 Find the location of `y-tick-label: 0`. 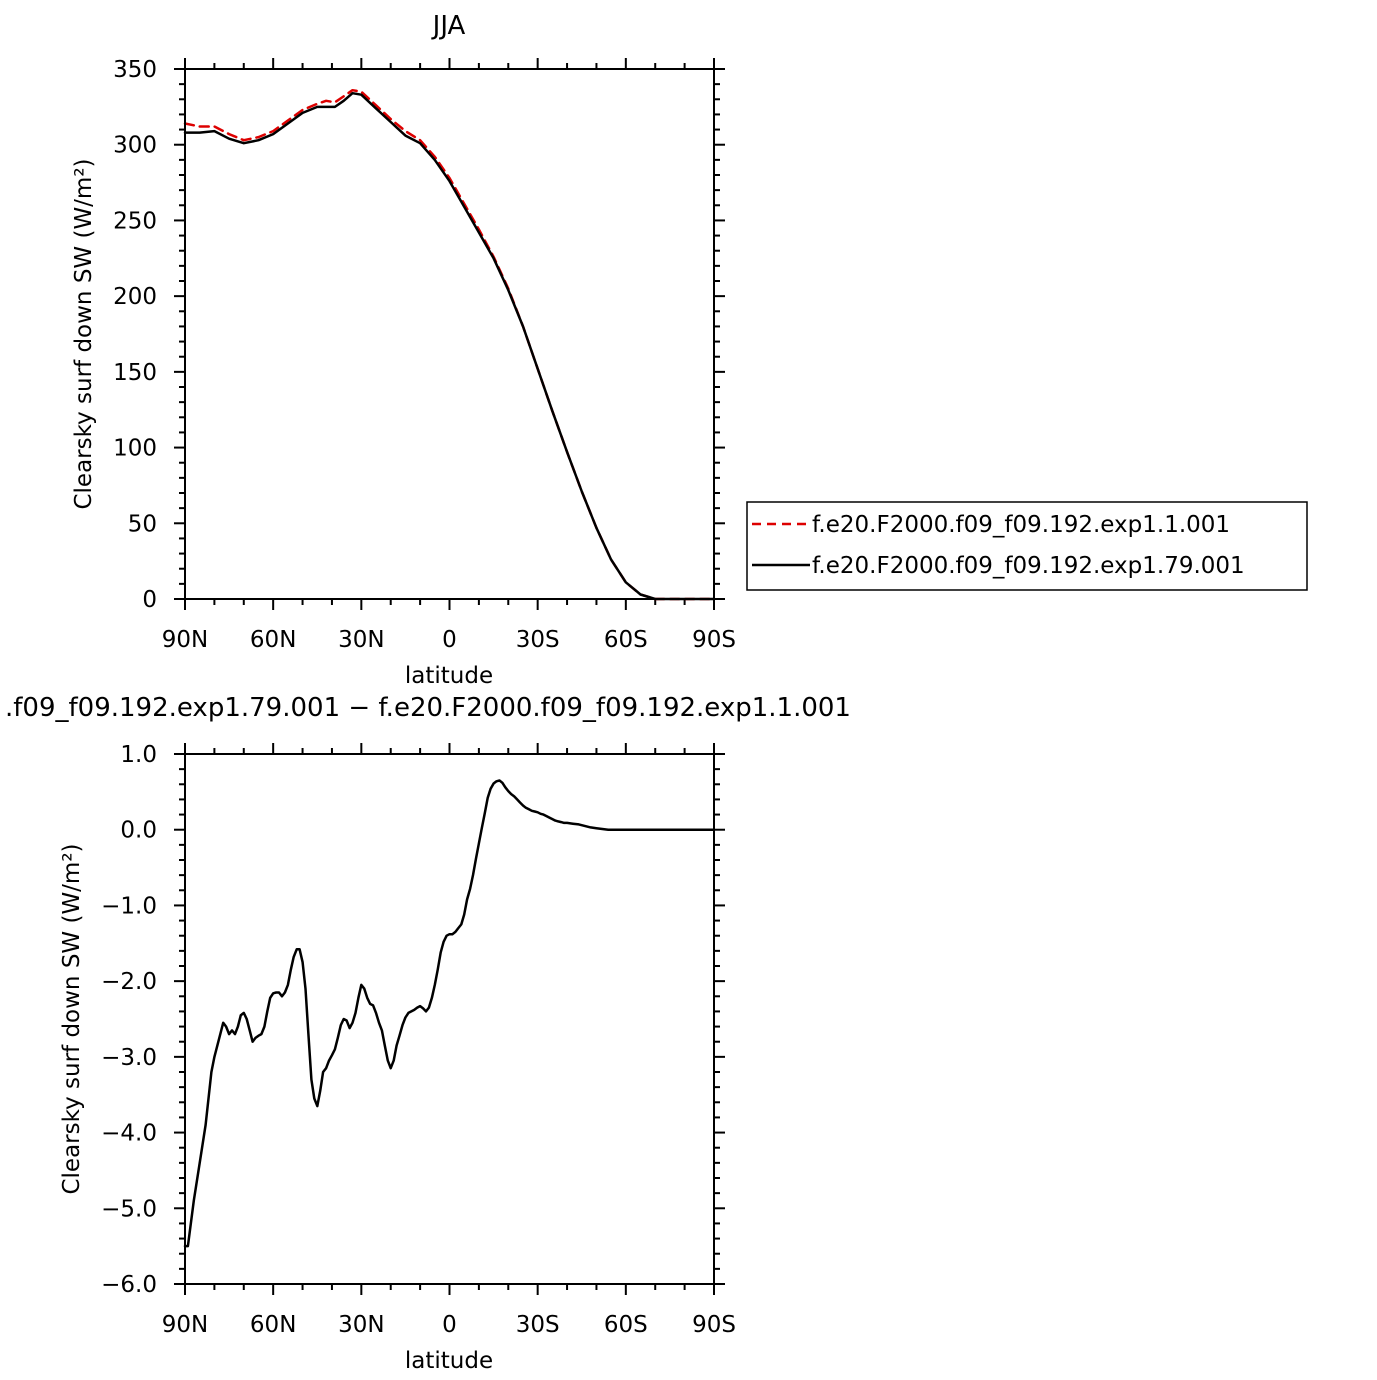

y-tick-label: 0 is located at coordinates (149, 600).